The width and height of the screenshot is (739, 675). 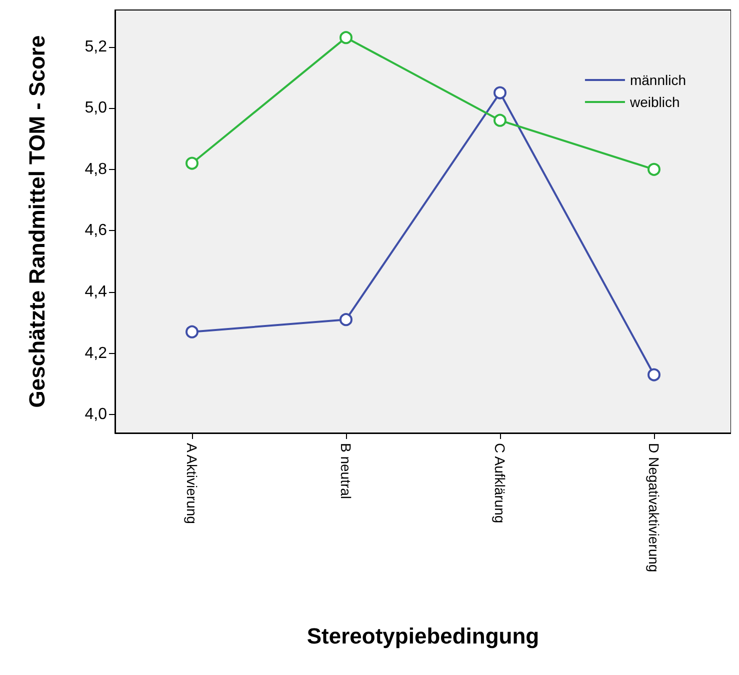 What do you see at coordinates (96, 292) in the screenshot?
I see `y-tick-label: 4,4` at bounding box center [96, 292].